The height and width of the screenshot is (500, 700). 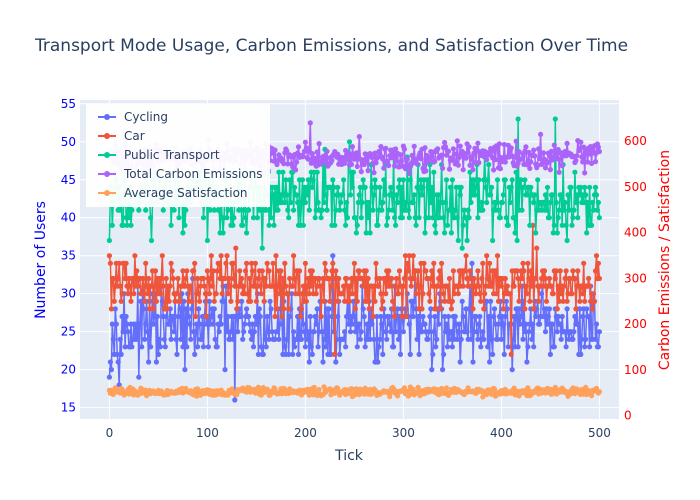 I want to click on legend-swatch-marker, so click(x=107, y=117).